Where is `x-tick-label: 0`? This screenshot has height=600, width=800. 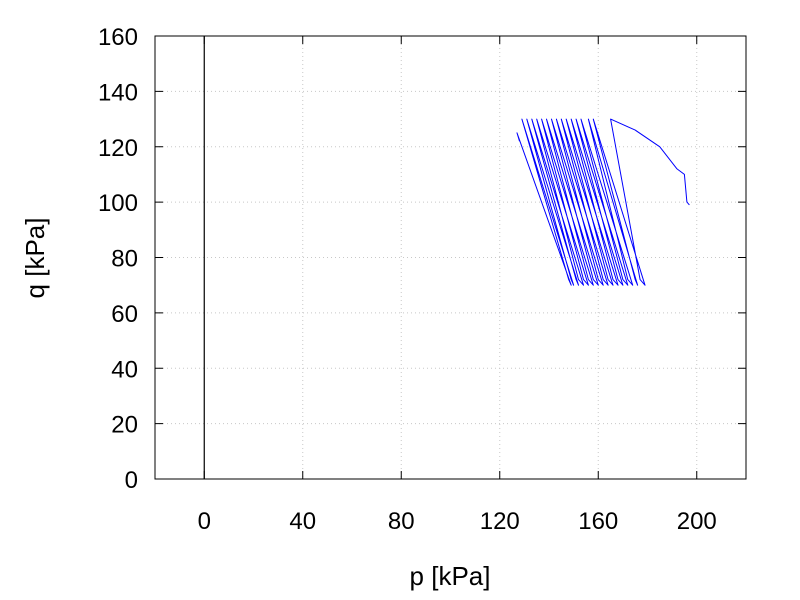 x-tick-label: 0 is located at coordinates (204, 521).